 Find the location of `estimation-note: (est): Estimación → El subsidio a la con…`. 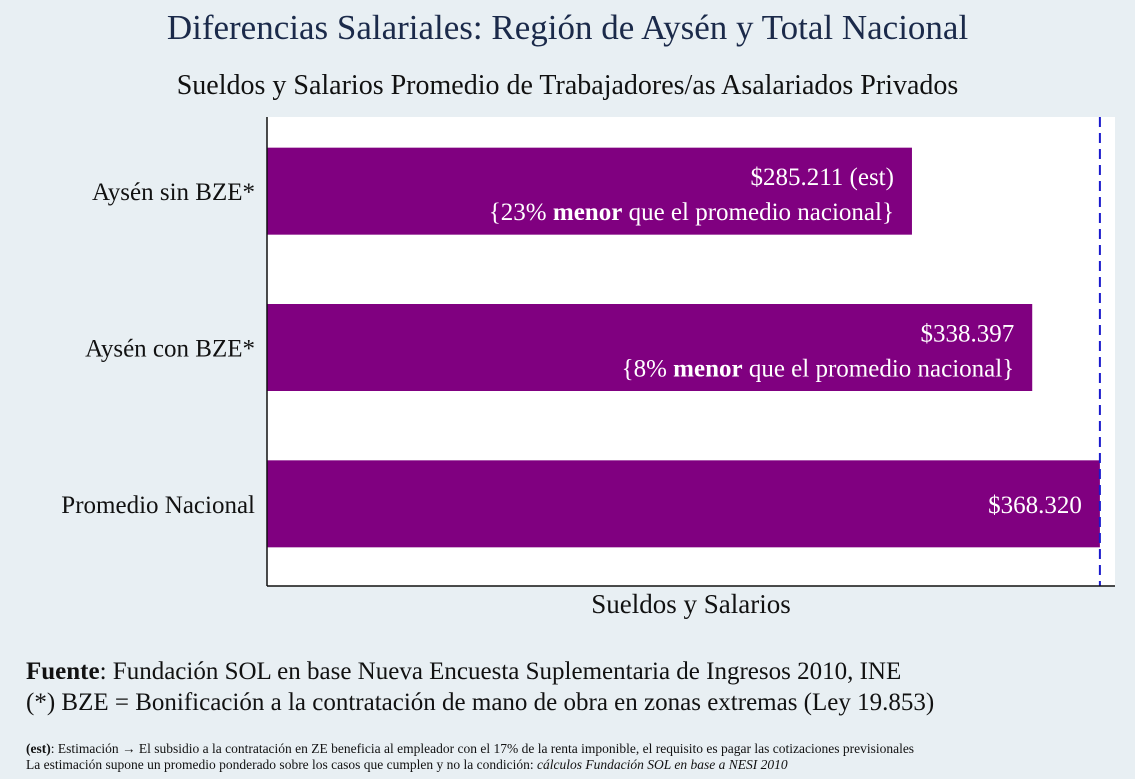

estimation-note: (est): Estimación → El subsidio a la con… is located at coordinates (470, 757).